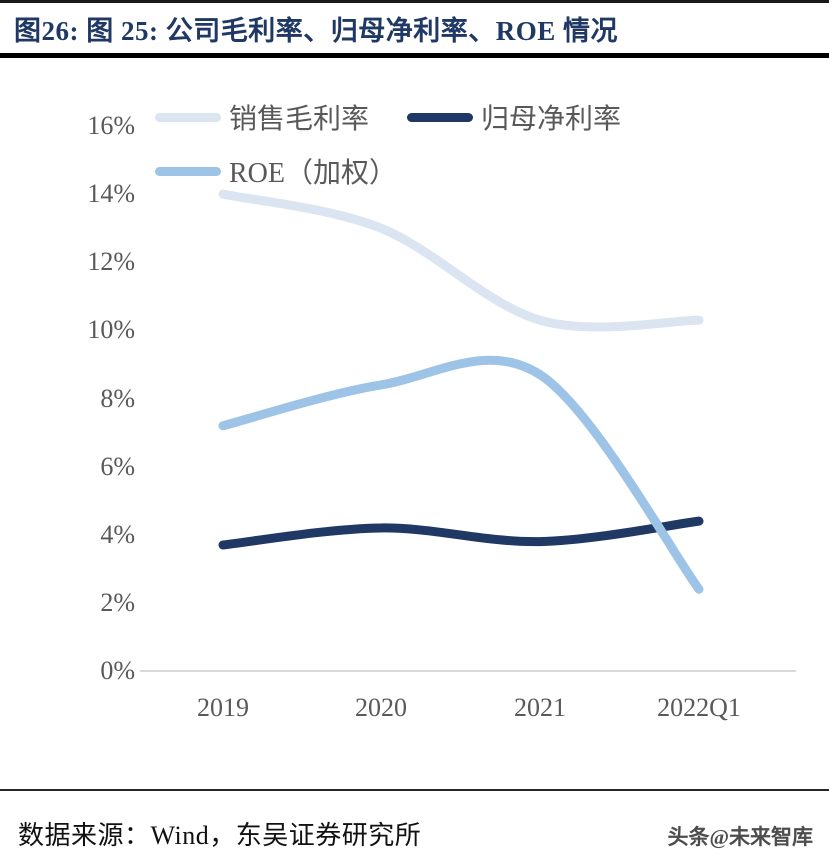  I want to click on y-axis-tick-label: 0%, so click(117, 670).